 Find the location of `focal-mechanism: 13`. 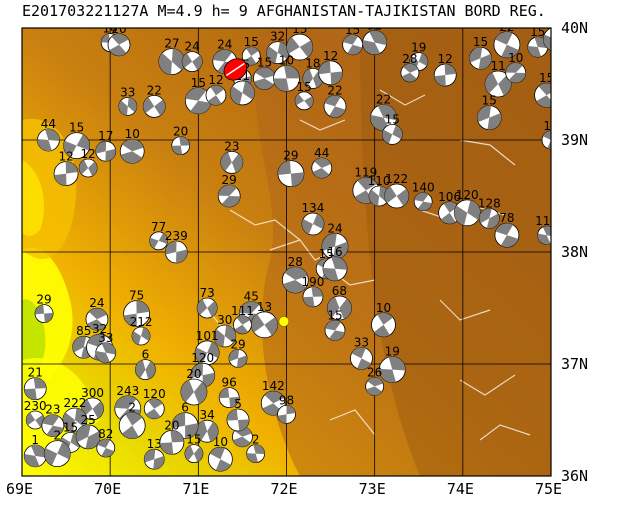

focal-mechanism: 13 is located at coordinates (154, 453).